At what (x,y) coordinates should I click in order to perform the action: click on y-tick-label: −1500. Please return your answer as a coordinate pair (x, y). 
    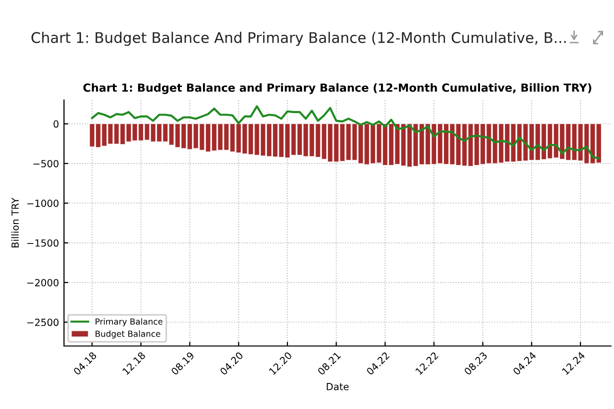
    Looking at the image, I should click on (42, 243).